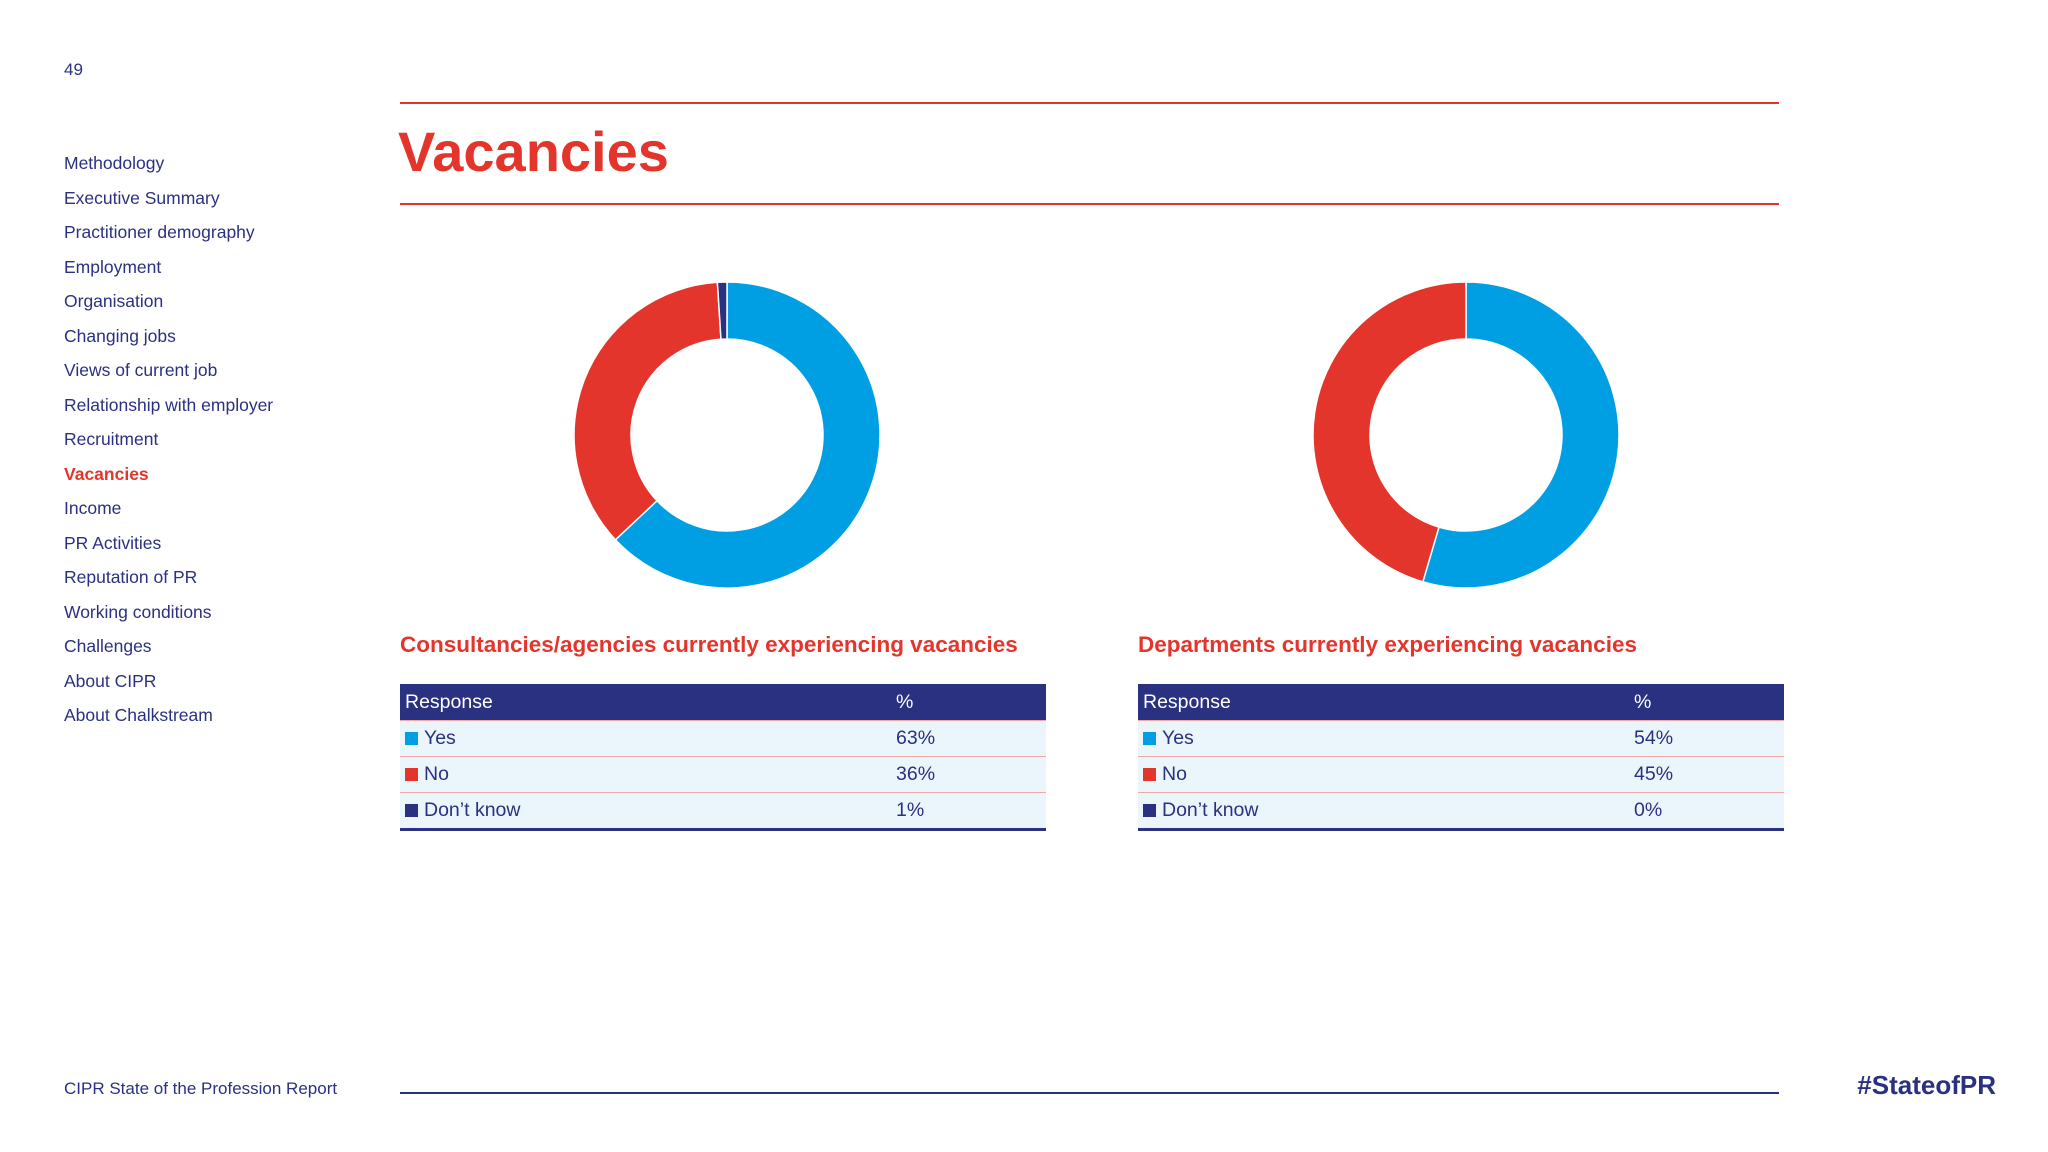  I want to click on percent-cell: 54%, so click(1706, 738).